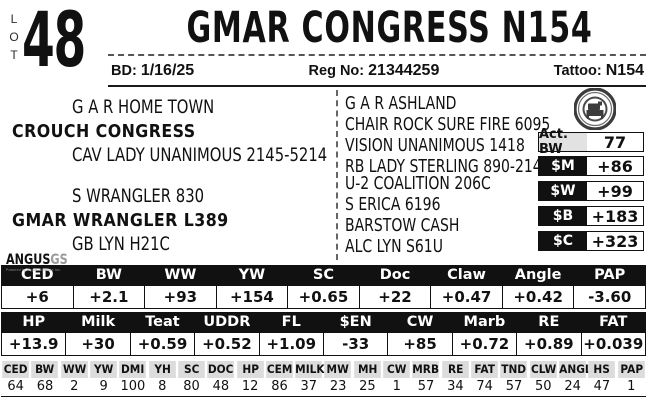 This screenshot has height=406, width=648. What do you see at coordinates (162, 322) in the screenshot?
I see `epd-column-header: Teat` at bounding box center [162, 322].